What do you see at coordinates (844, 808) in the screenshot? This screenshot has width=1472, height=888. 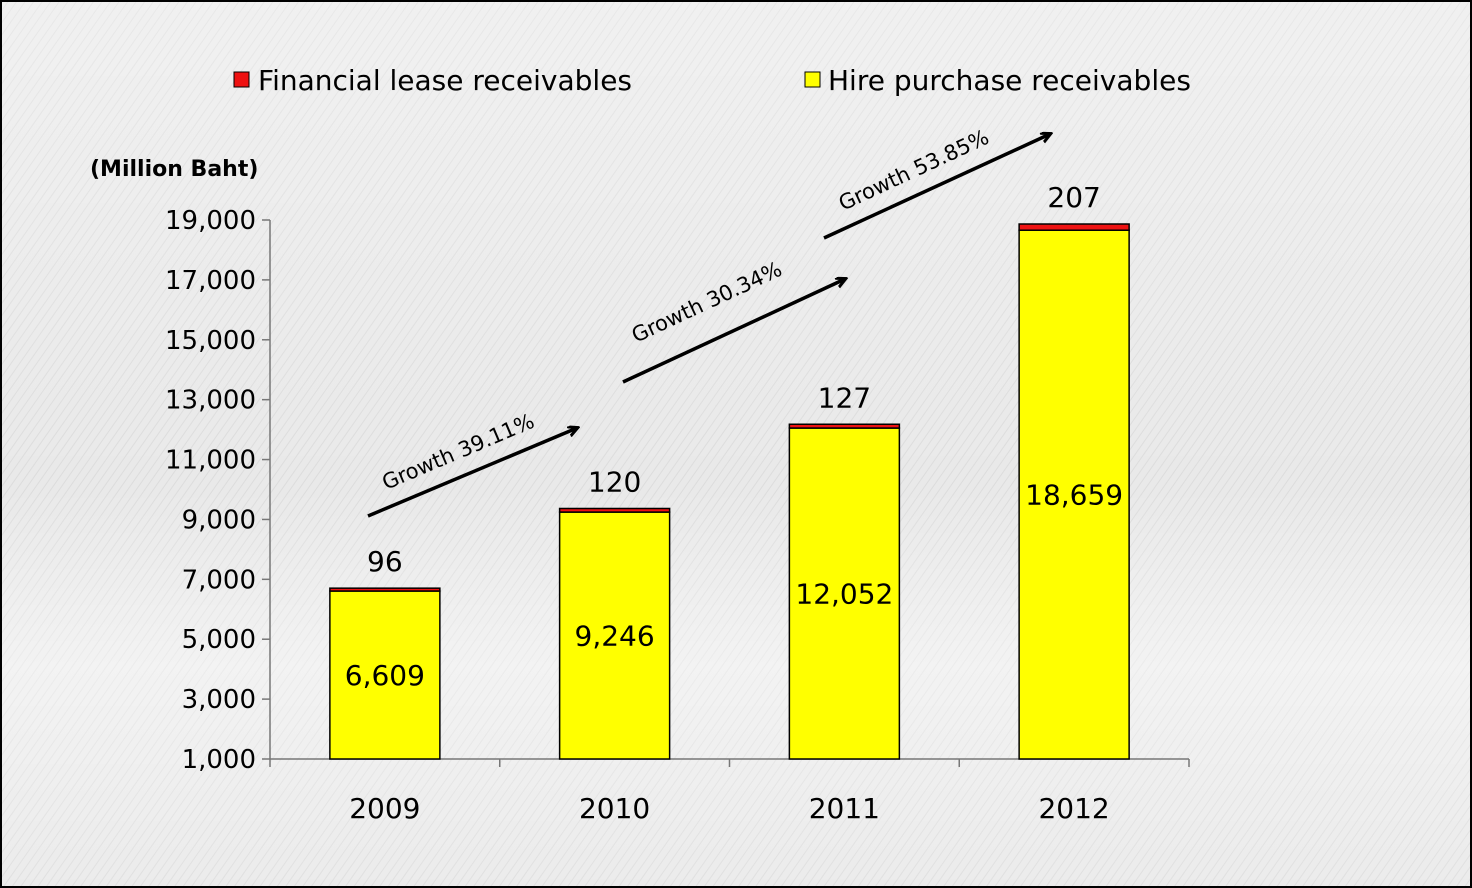 I see `x-tick-label: 2011` at bounding box center [844, 808].